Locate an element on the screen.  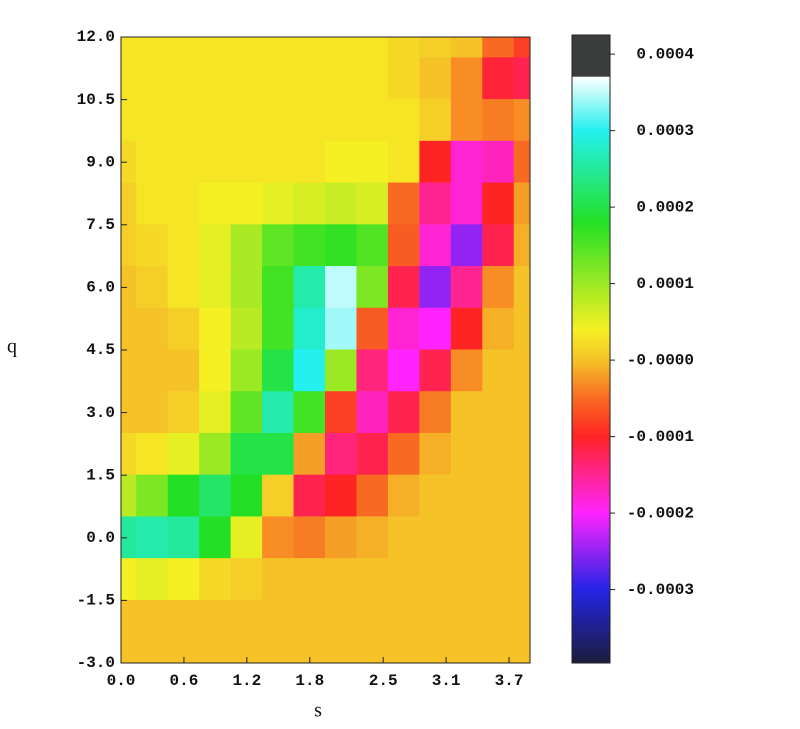
x-tick-label: 1.8 is located at coordinates (309, 681).